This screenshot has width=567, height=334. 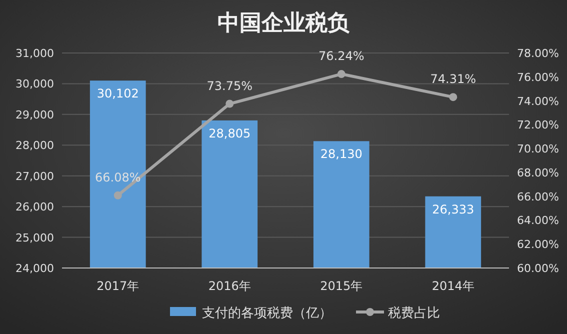 What do you see at coordinates (453, 79) in the screenshot?
I see `data-label: 74.31%` at bounding box center [453, 79].